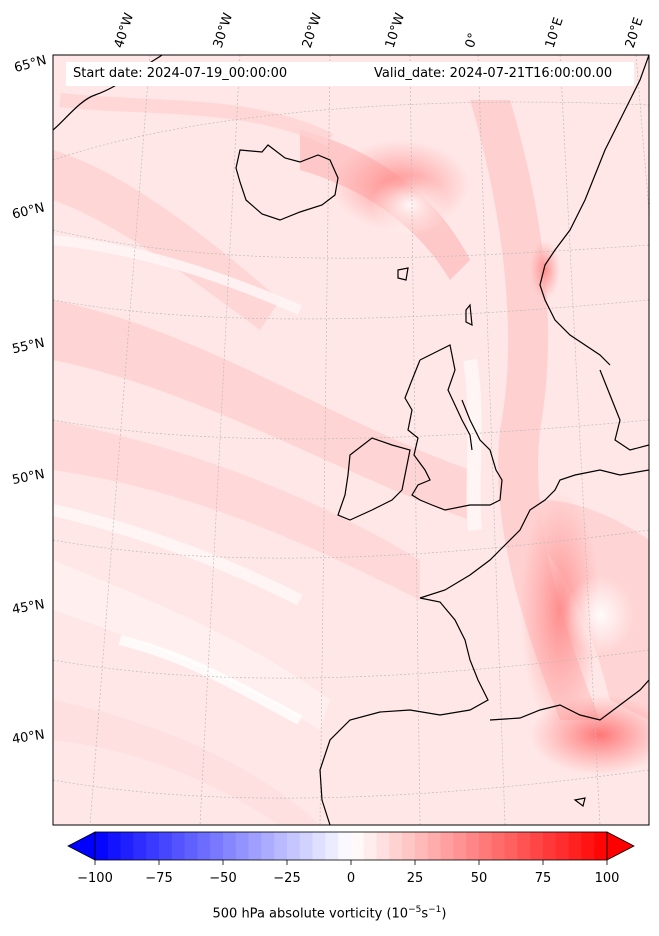  I want to click on colorbar, so click(351, 848).